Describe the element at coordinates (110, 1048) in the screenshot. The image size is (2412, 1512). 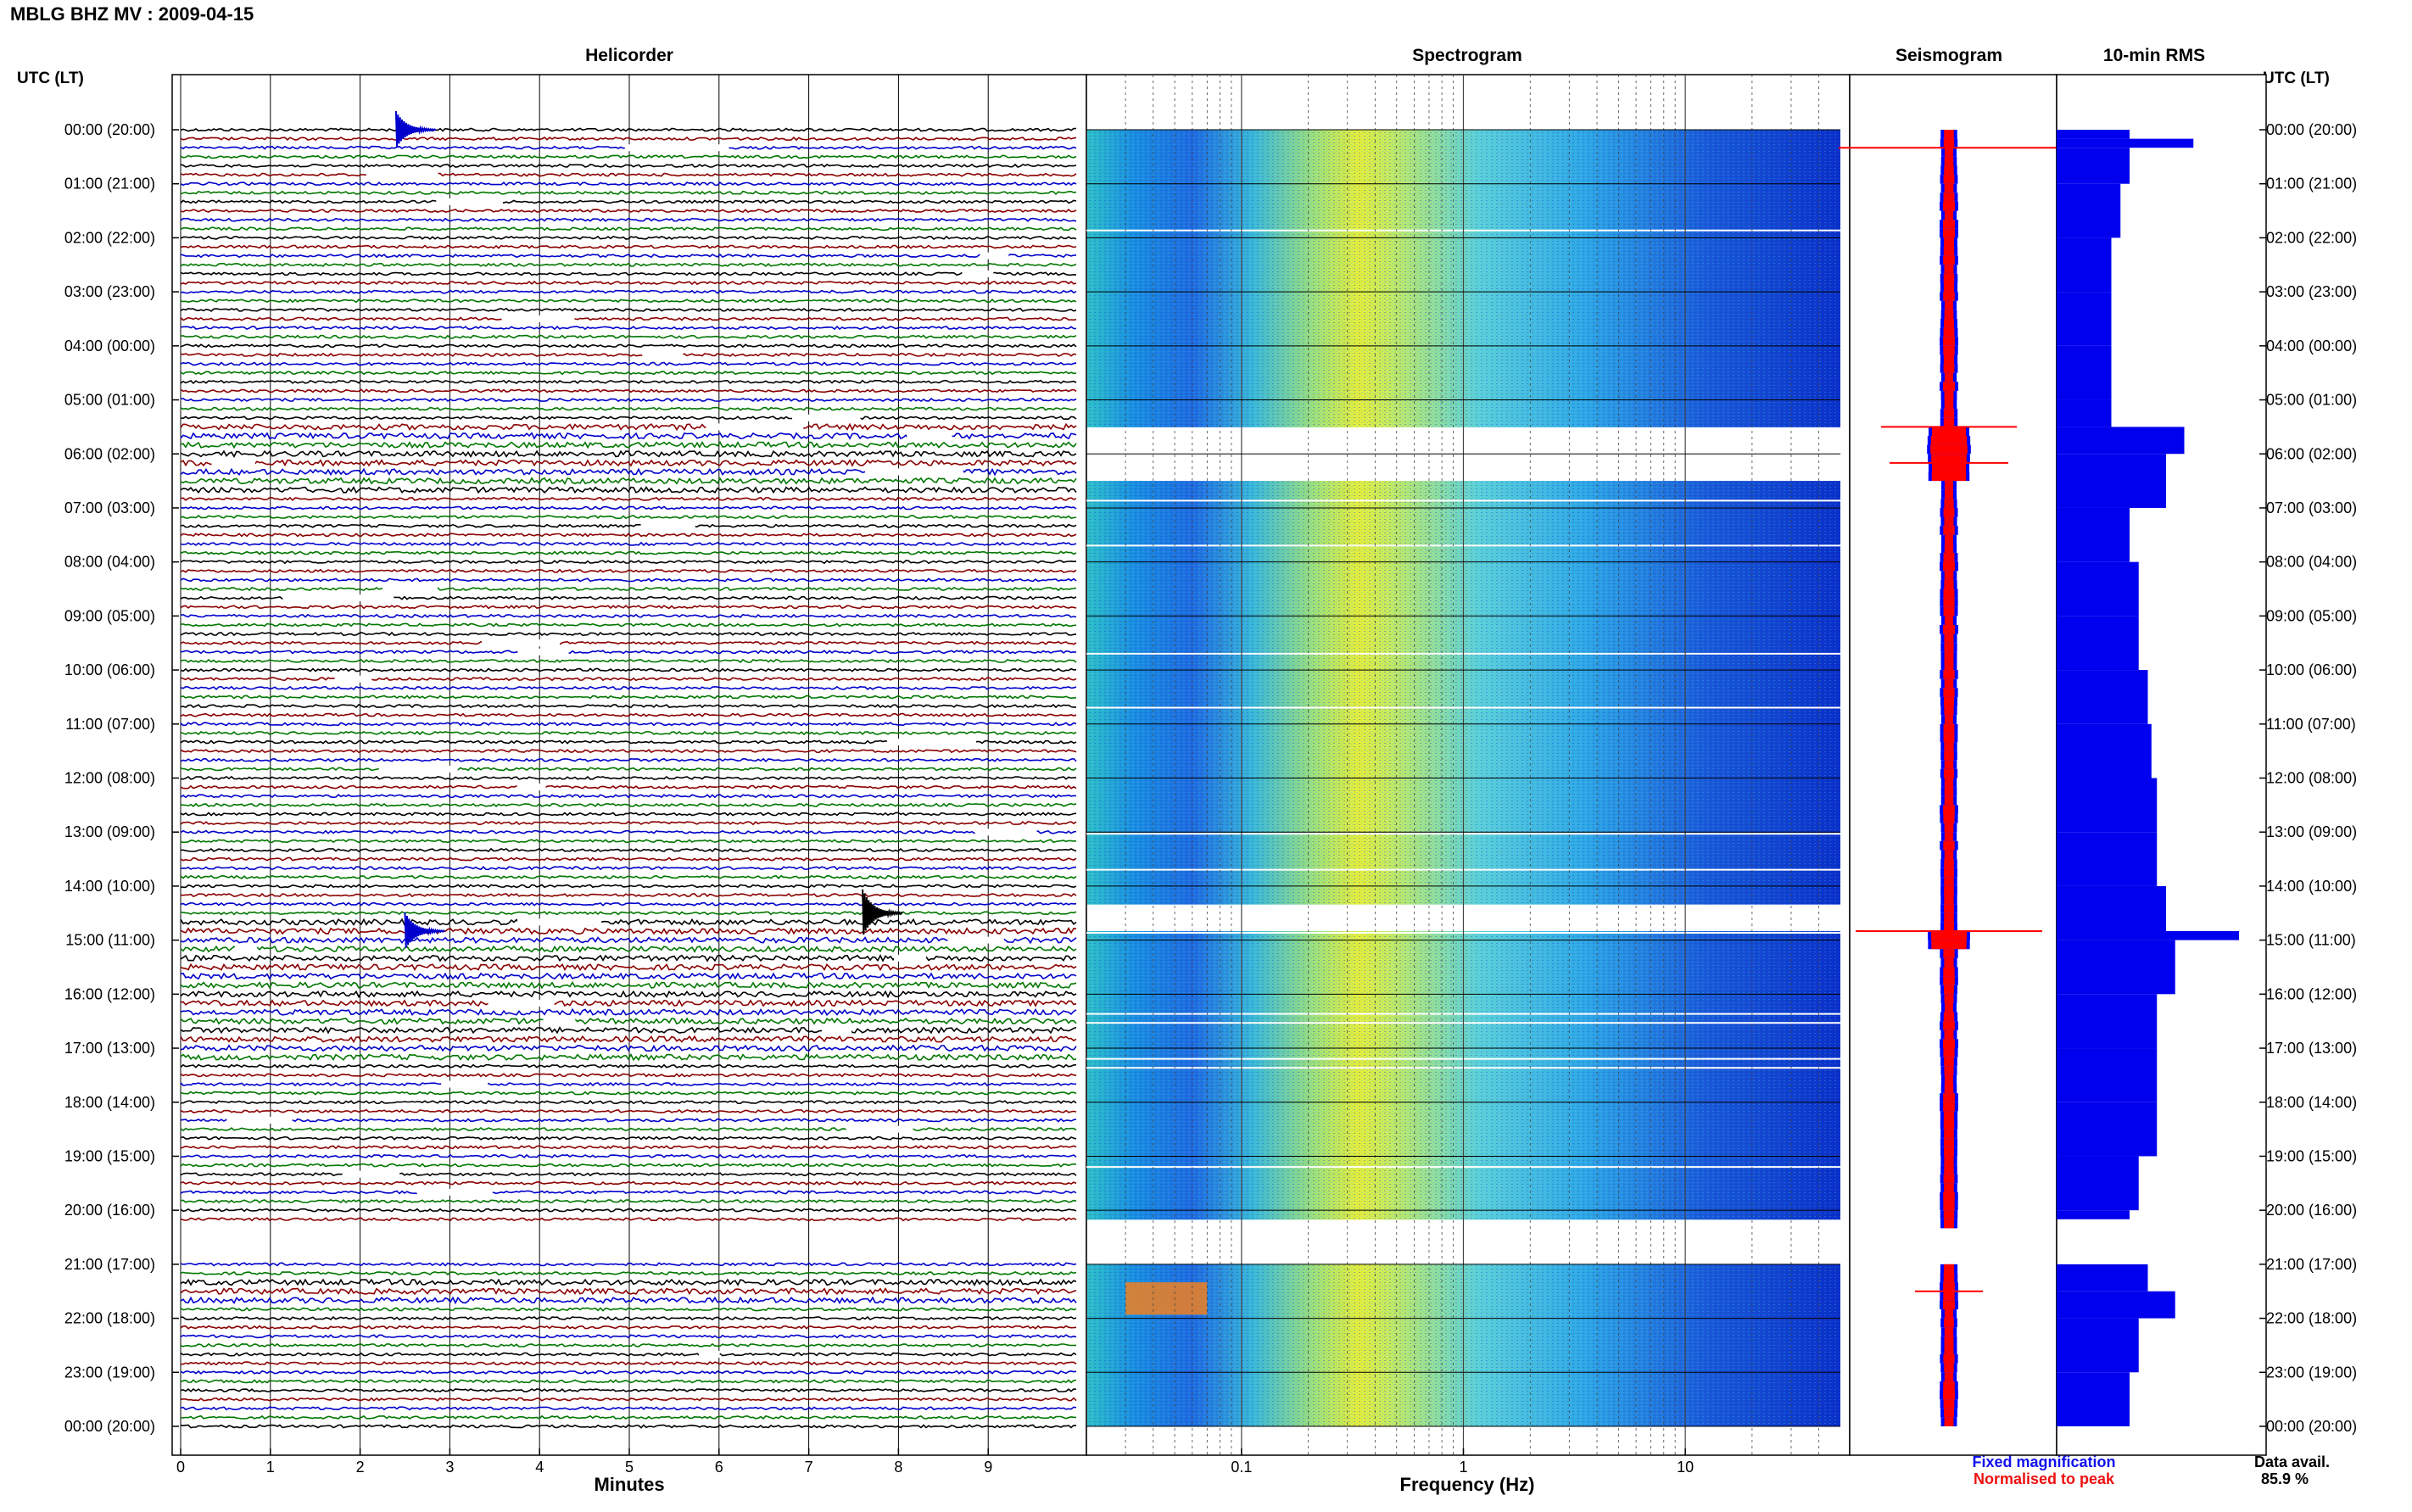
I see `time-label-left: 17:00 (13:00)` at that location.